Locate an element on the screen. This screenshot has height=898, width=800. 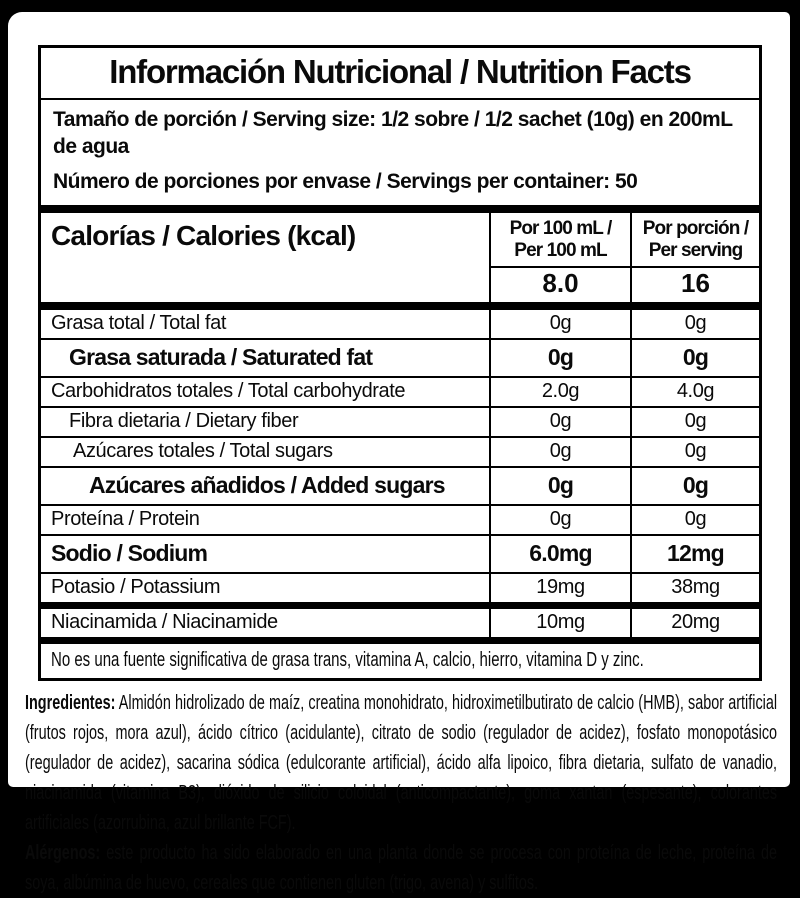
table-row-total-fat: Grasa total / Total fat 0g 0g is located at coordinates (400, 324).